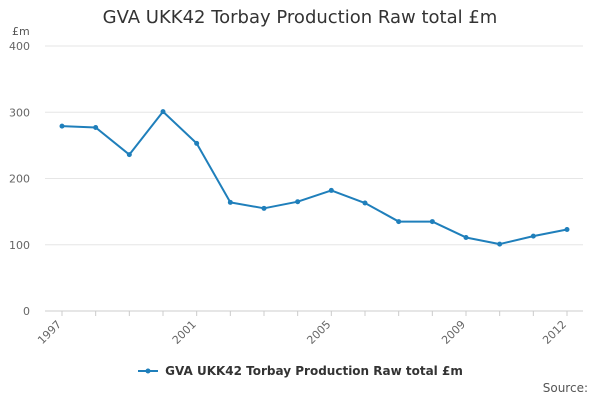 The image size is (600, 400). I want to click on y-tick-label: 100, so click(19, 245).